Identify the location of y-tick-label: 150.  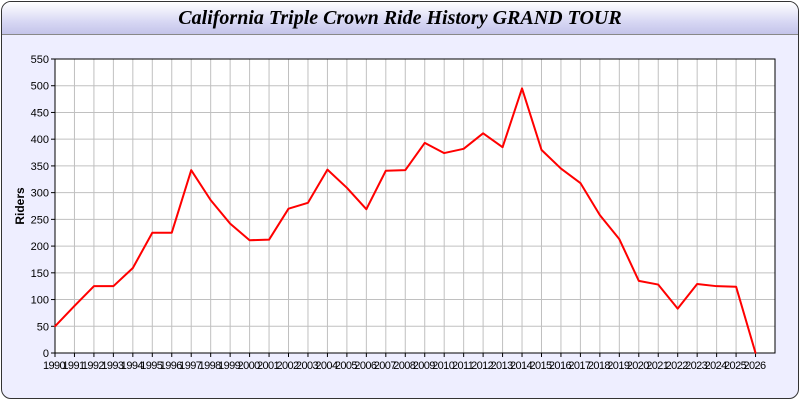
(40, 274).